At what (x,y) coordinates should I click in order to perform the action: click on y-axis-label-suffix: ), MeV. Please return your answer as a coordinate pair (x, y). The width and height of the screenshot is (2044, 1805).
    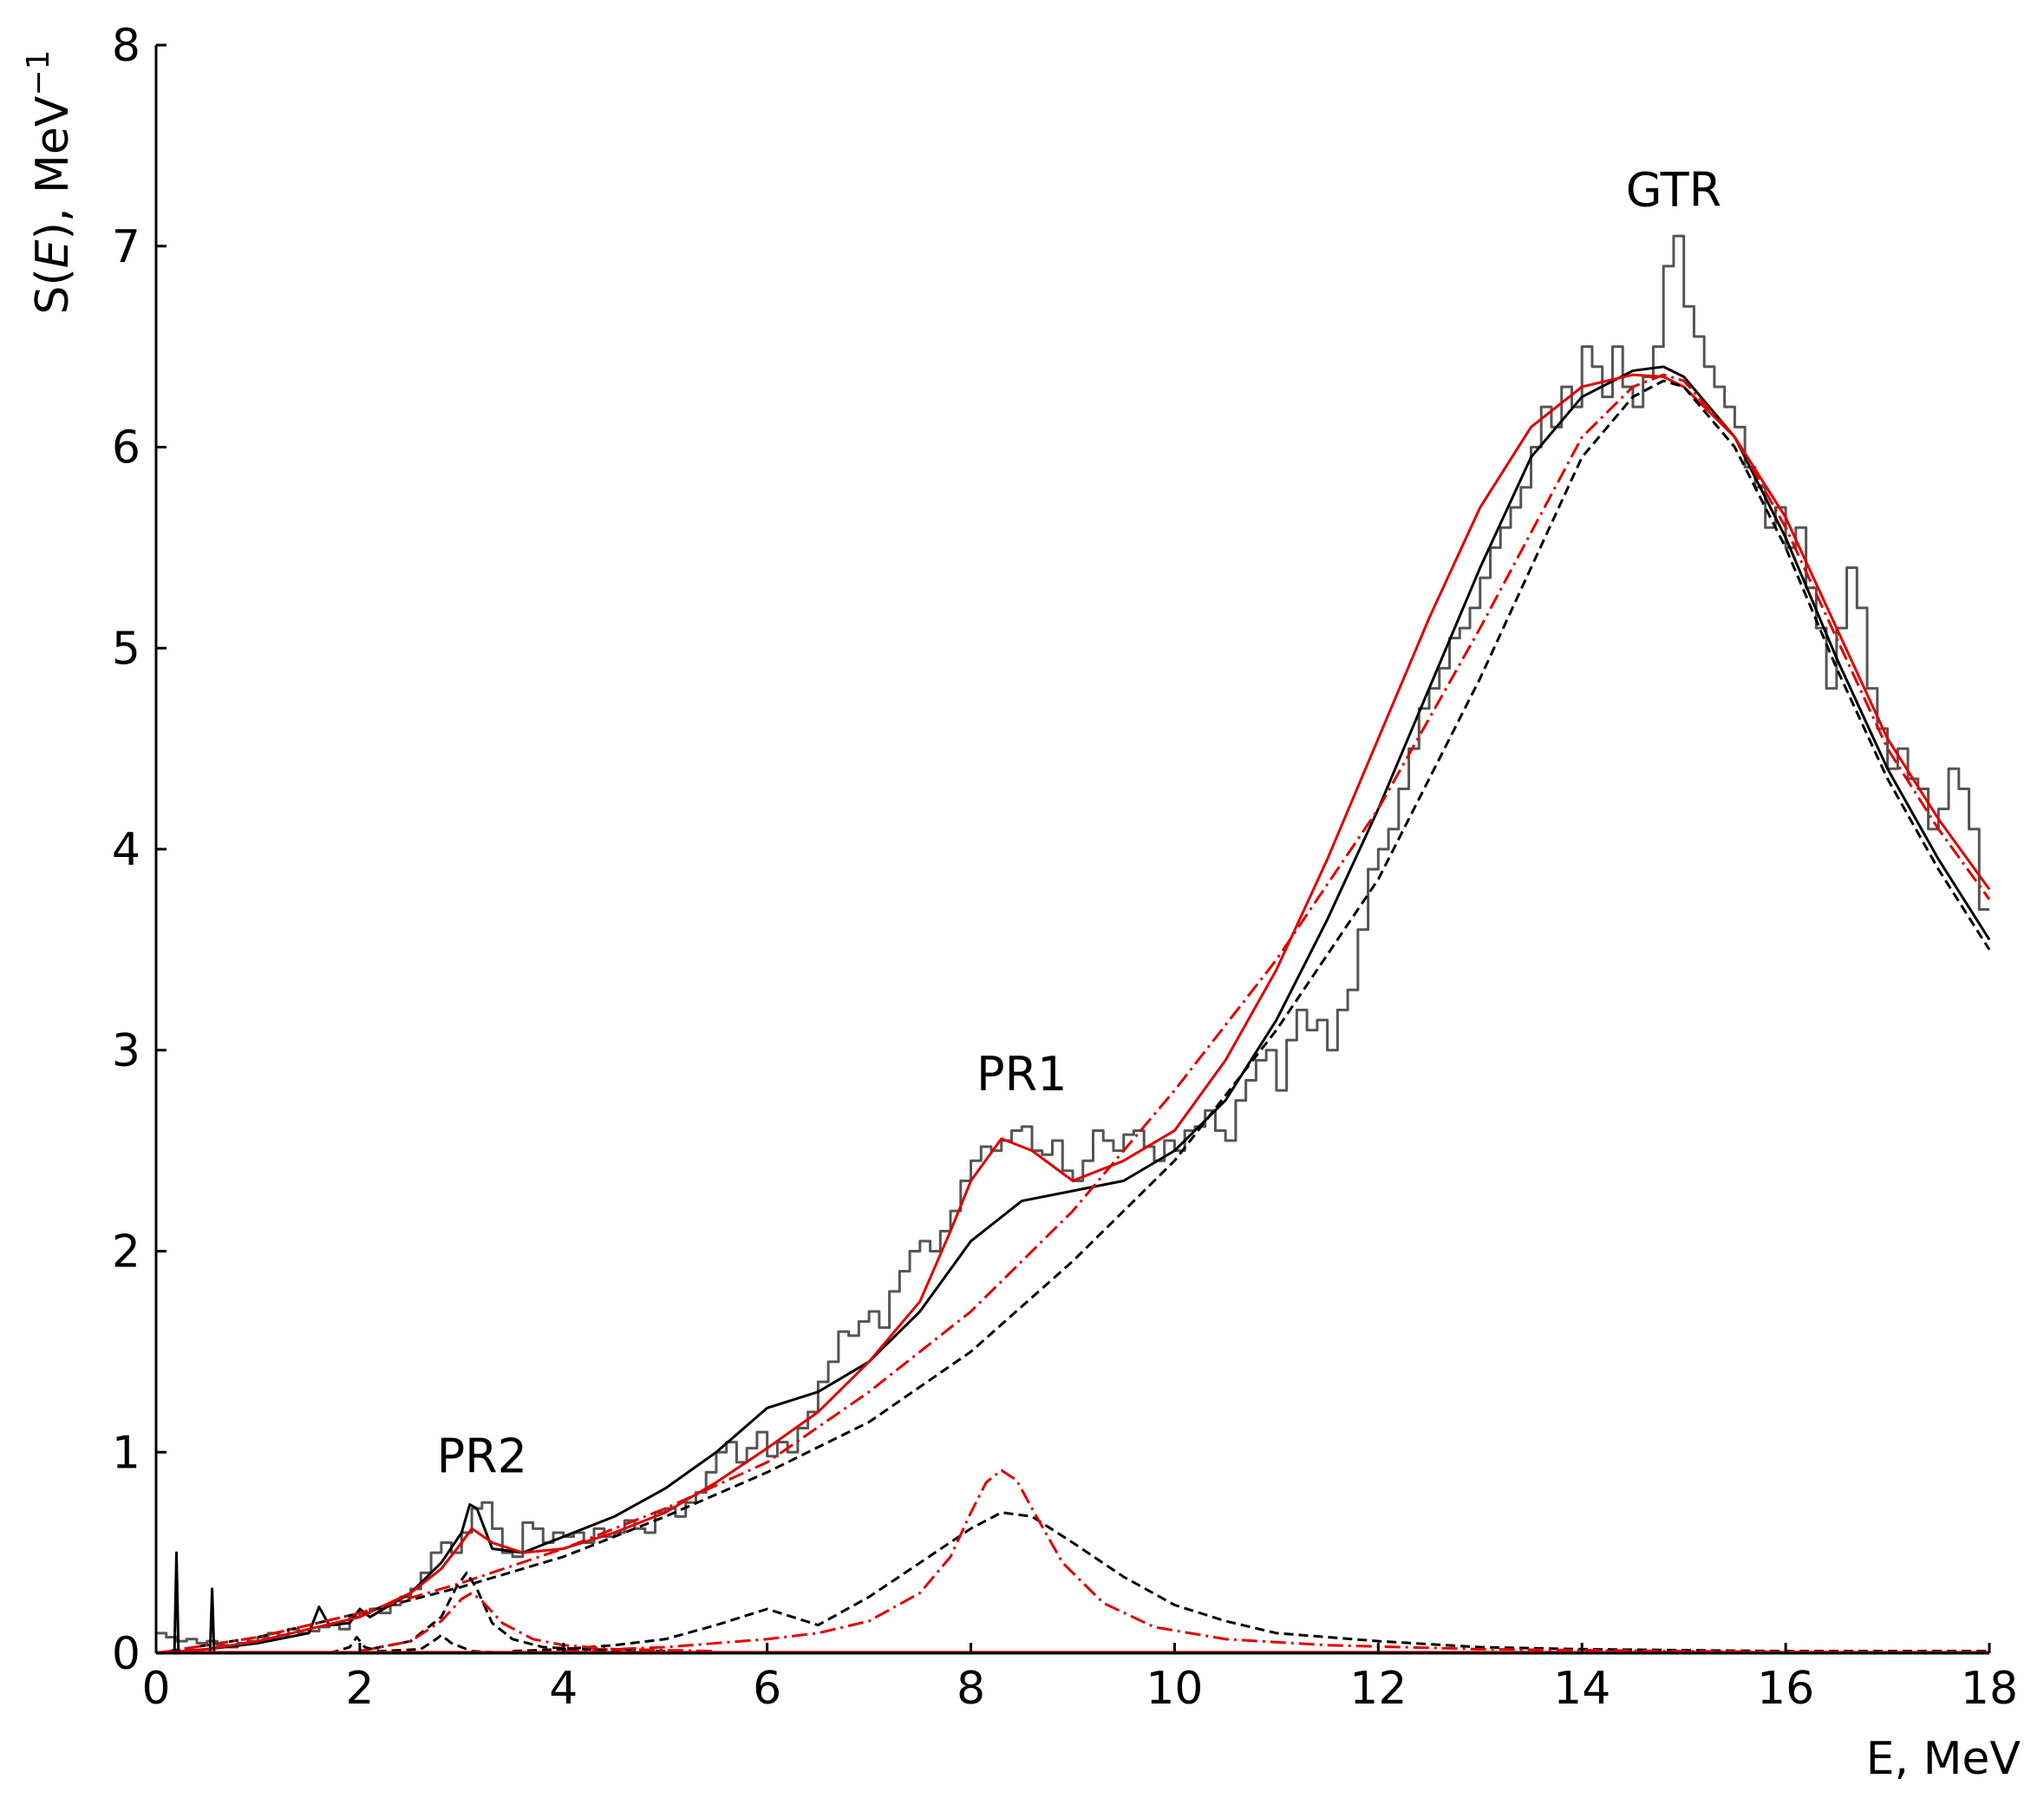
    Looking at the image, I should click on (53, 167).